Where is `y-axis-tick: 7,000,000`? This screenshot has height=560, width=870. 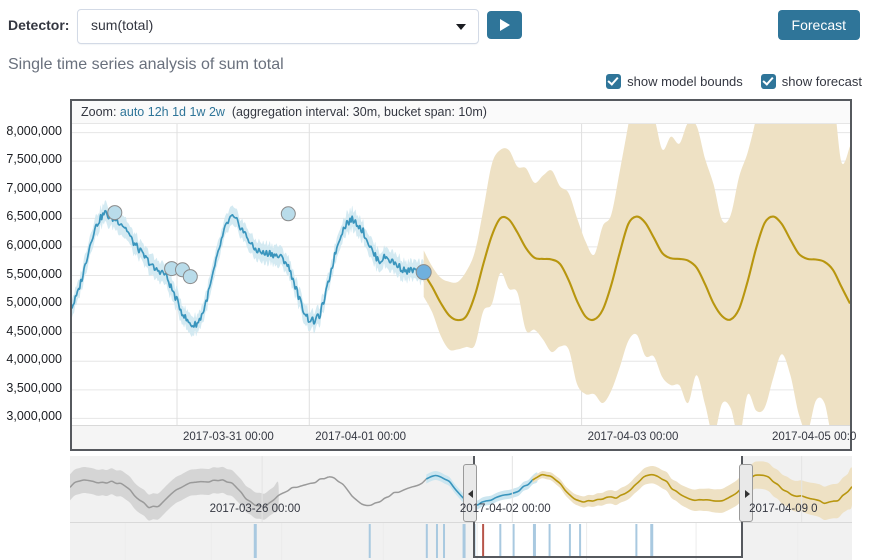
y-axis-tick: 7,000,000 is located at coordinates (34, 187).